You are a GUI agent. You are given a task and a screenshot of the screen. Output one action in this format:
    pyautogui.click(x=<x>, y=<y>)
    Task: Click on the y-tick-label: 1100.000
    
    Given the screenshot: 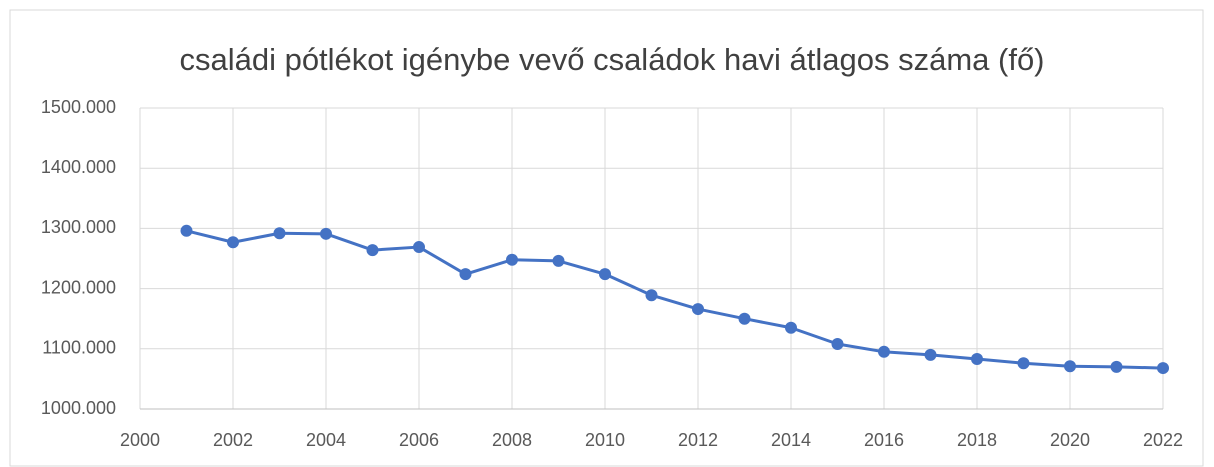 What is the action you would take?
    pyautogui.click(x=79, y=348)
    